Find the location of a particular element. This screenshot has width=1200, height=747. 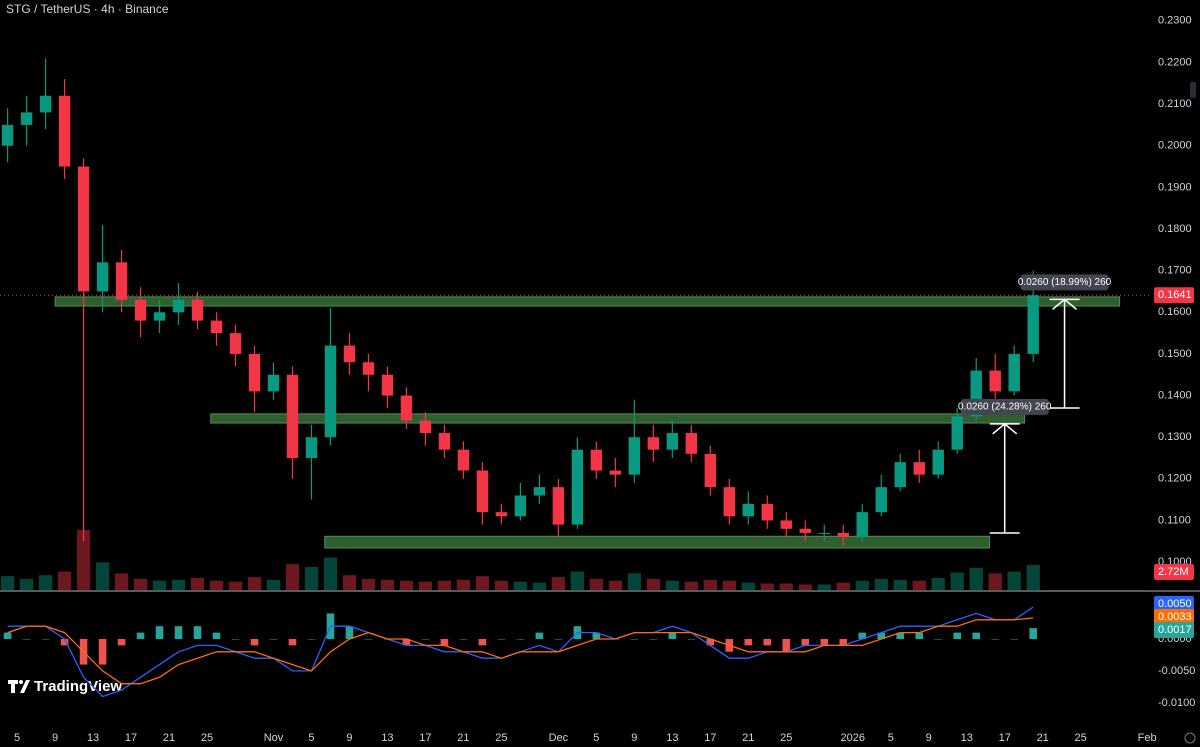

indicator-tick-label: -0.0050 is located at coordinates (1176, 671).